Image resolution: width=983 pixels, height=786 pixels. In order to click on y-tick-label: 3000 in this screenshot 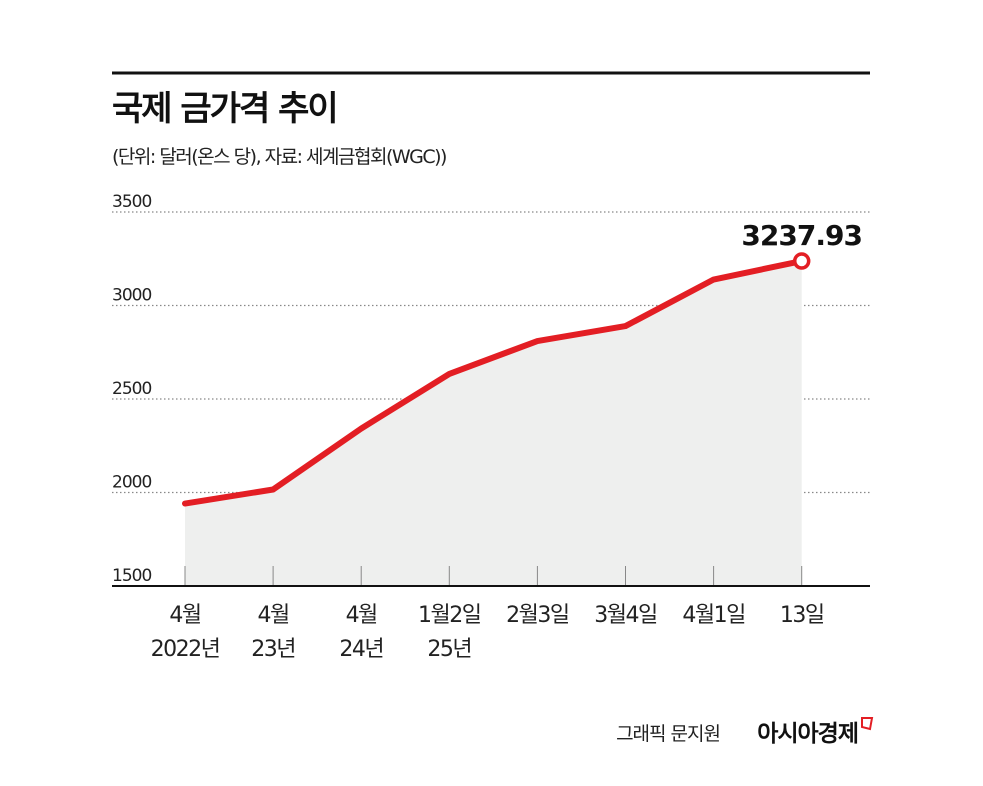, I will do `click(131, 296)`.